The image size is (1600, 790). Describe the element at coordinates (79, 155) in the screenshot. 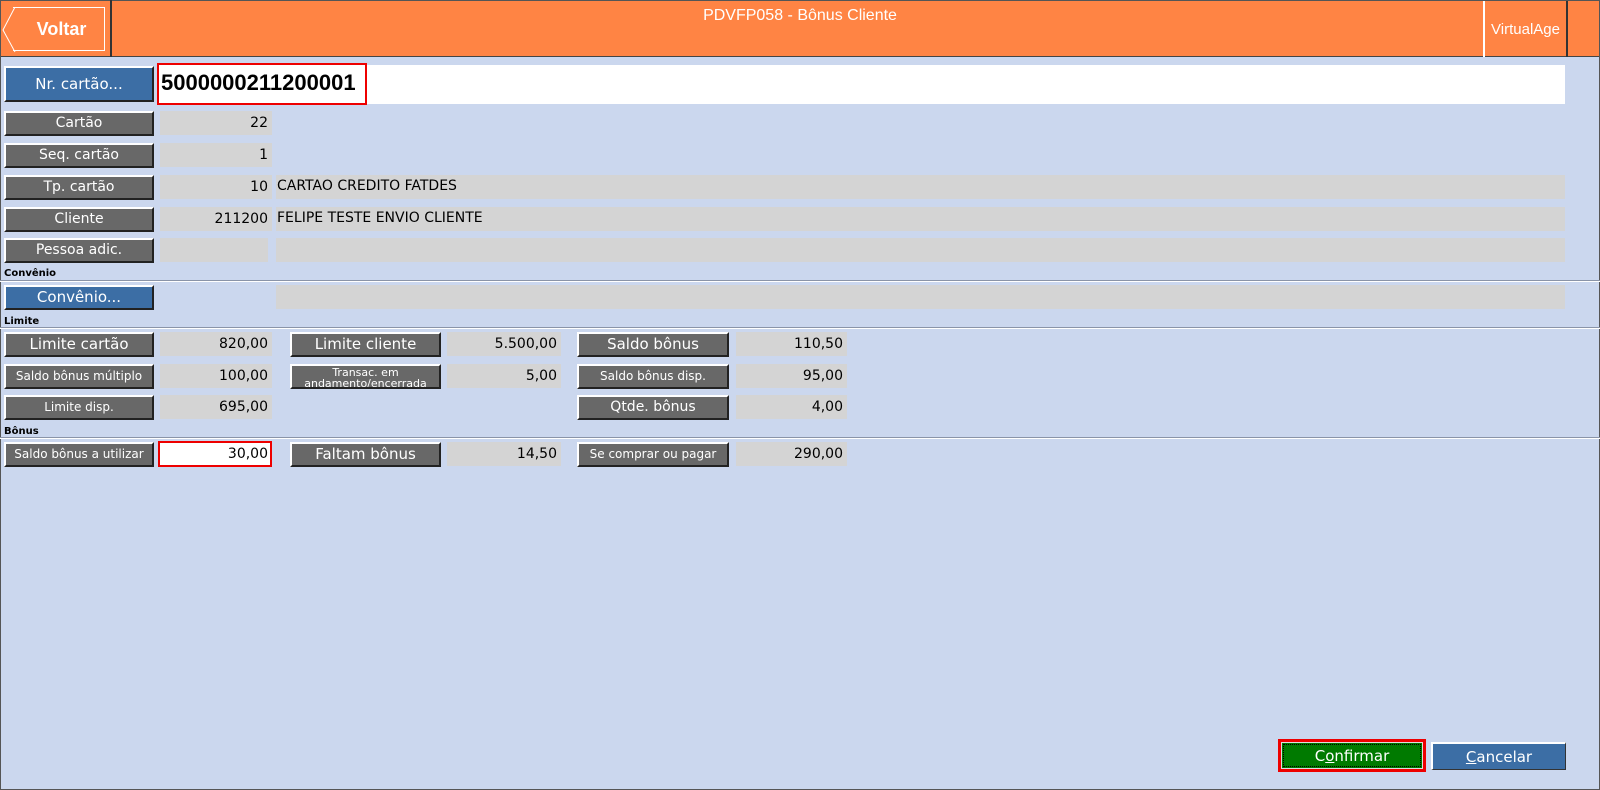

I see `seq-cartao-button: Seq. cartão` at that location.